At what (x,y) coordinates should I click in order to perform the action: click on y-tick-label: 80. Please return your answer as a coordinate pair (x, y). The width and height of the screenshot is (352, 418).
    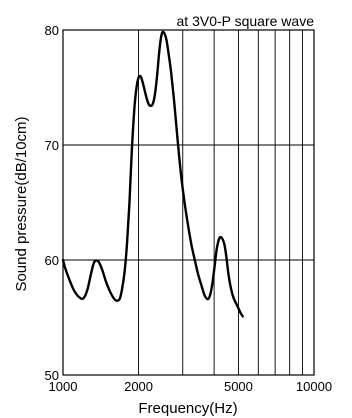
    Looking at the image, I should click on (52, 30).